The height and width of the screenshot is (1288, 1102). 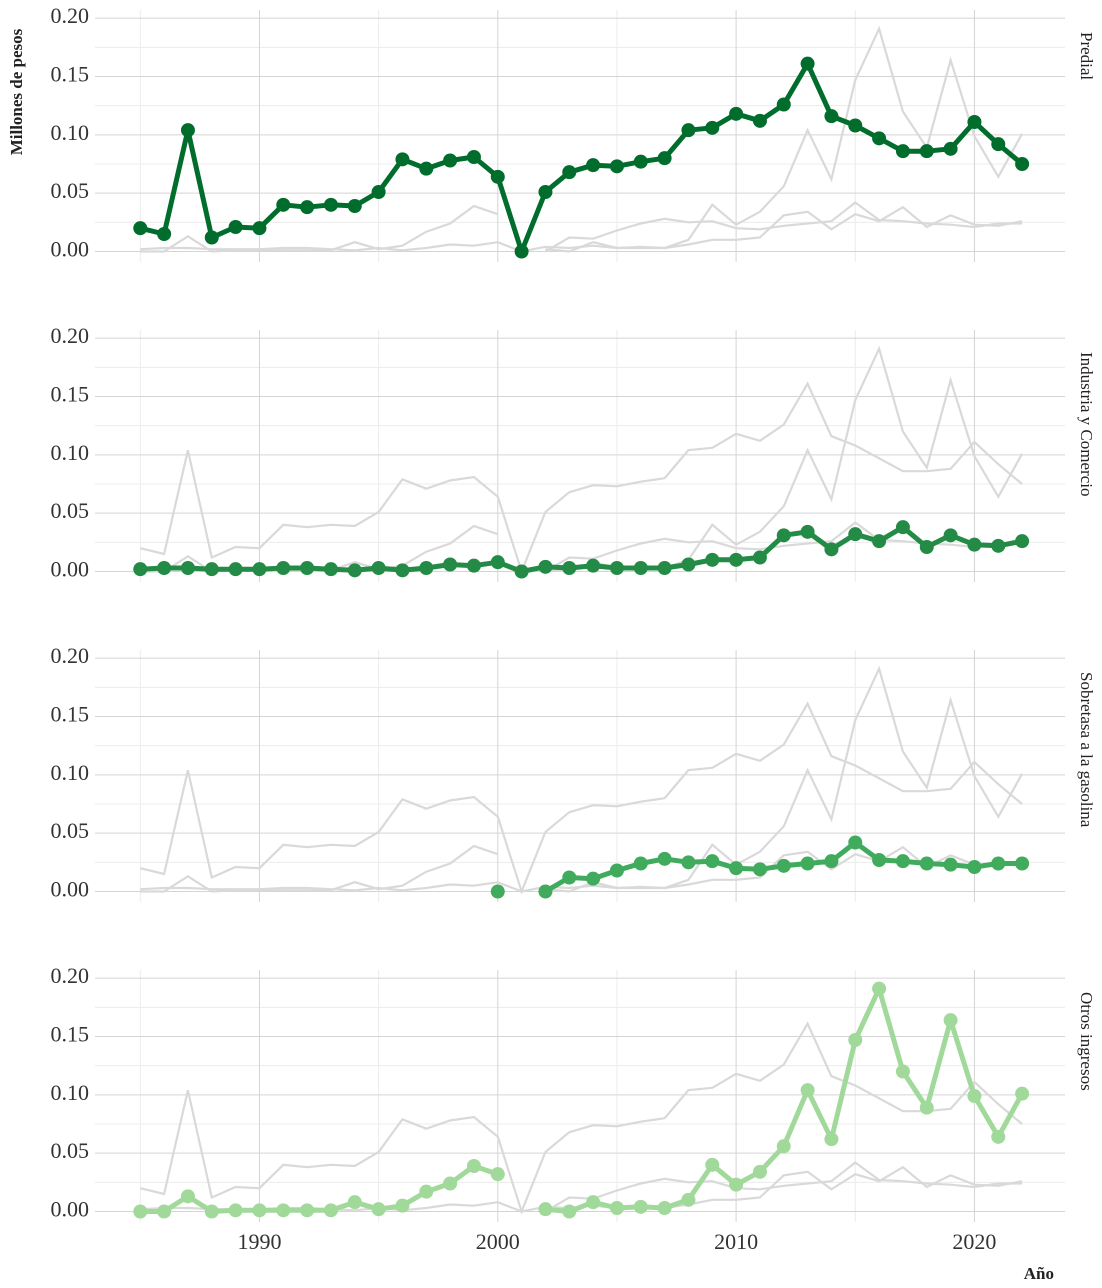 What do you see at coordinates (974, 1241) in the screenshot?
I see `x-tick-label: 2020` at bounding box center [974, 1241].